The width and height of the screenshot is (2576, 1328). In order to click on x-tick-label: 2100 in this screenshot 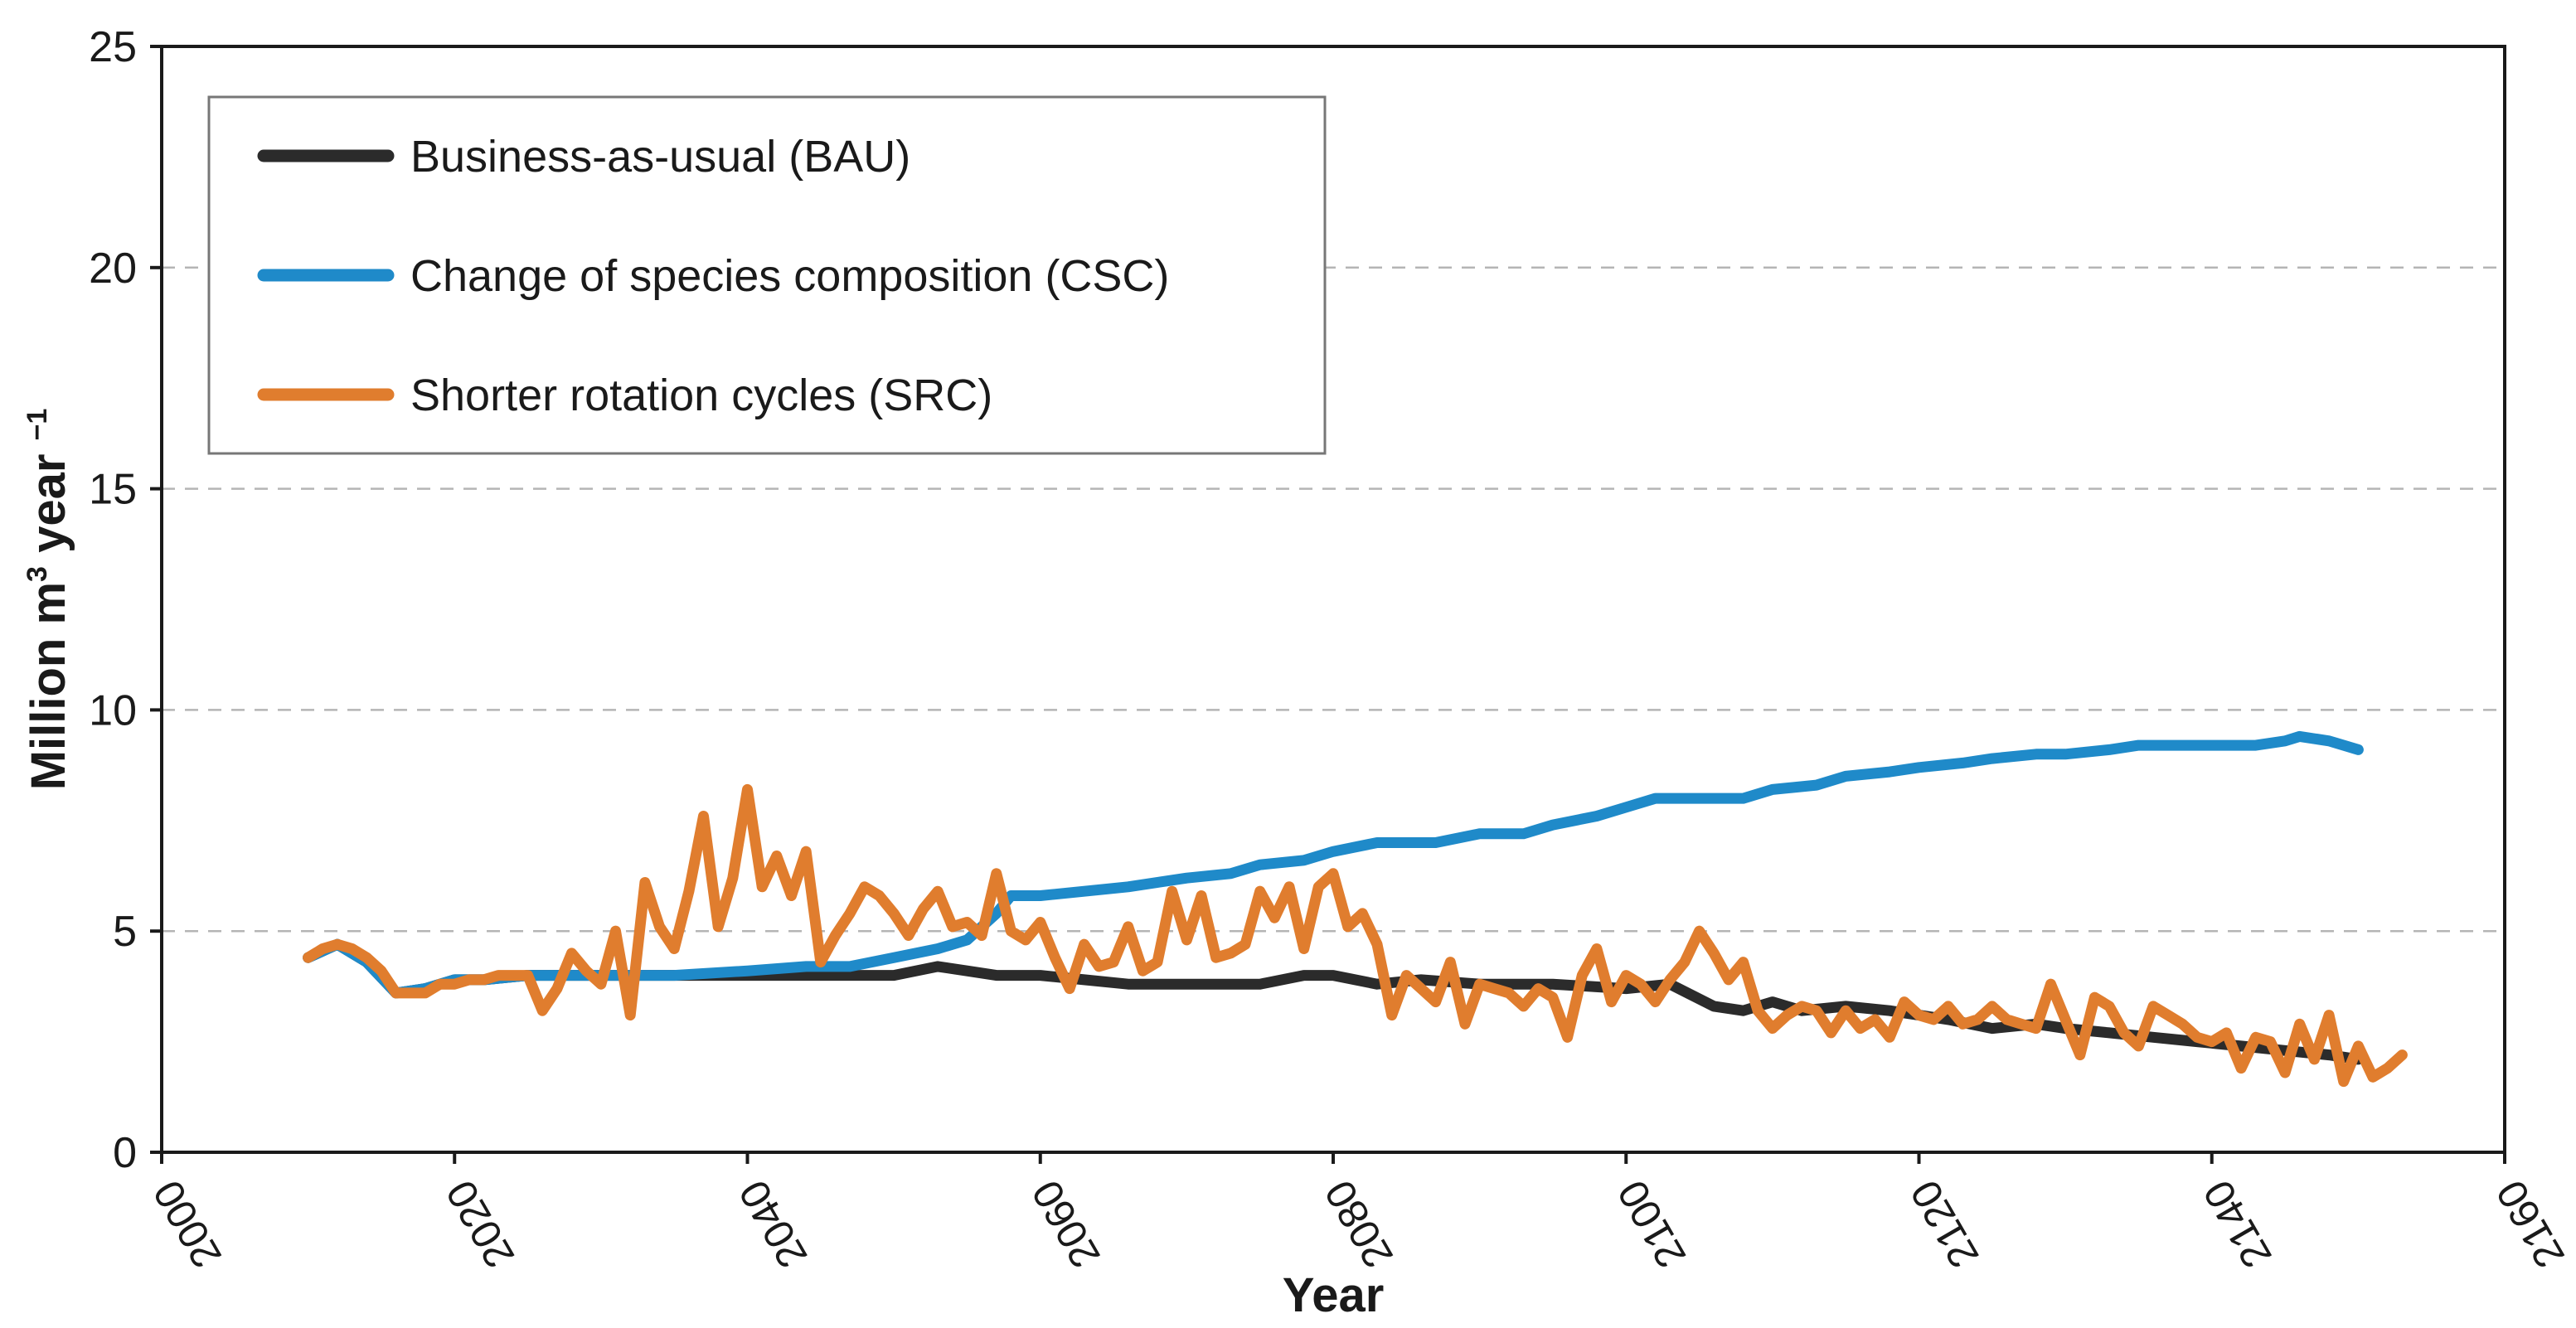, I will do `click(1651, 1224)`.